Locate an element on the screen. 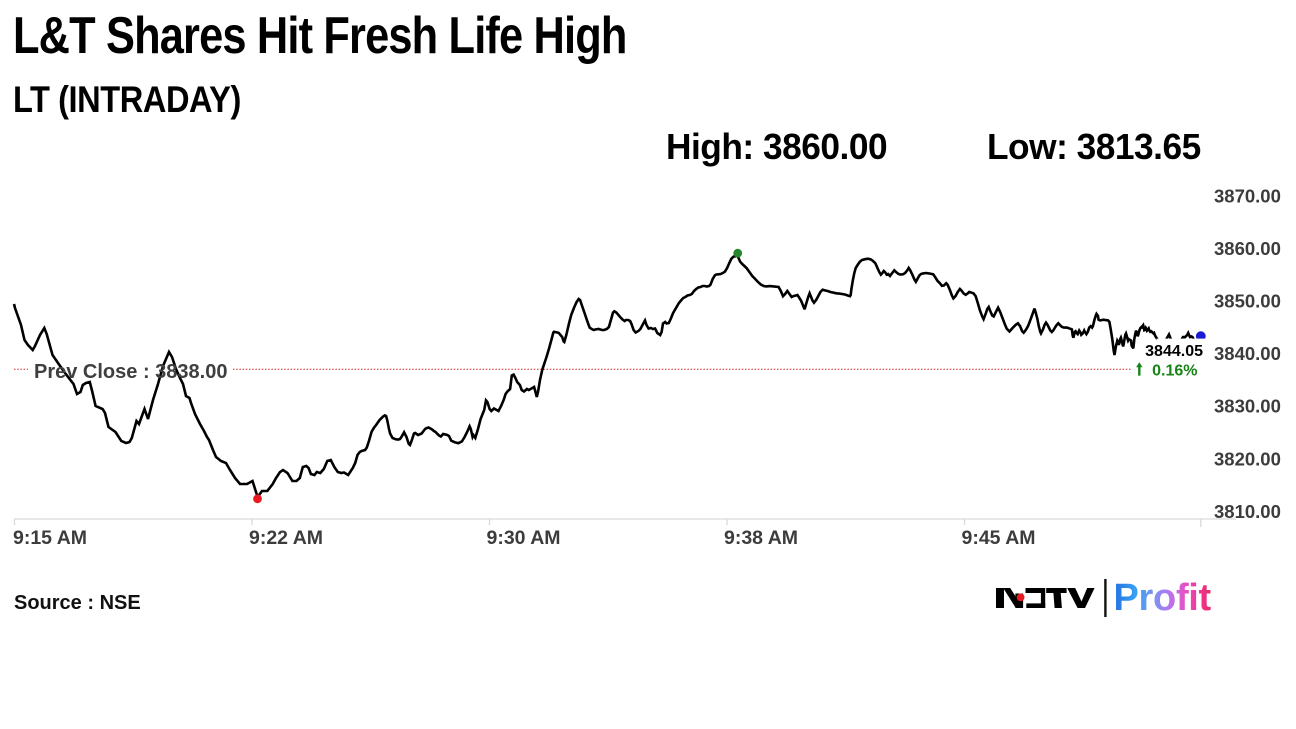  svg-text: 3860.00 is located at coordinates (1247, 248).